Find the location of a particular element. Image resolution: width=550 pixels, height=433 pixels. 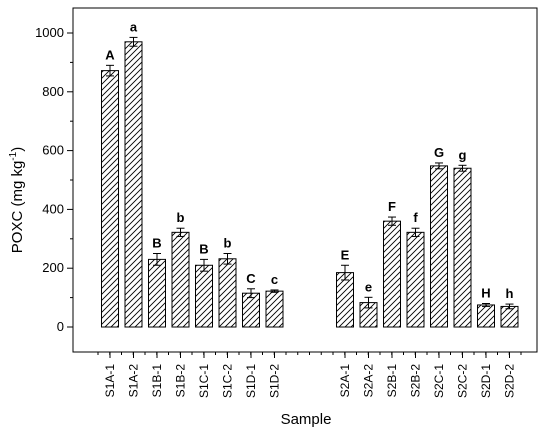

significance-label-S1B-2: b is located at coordinates (181, 217).